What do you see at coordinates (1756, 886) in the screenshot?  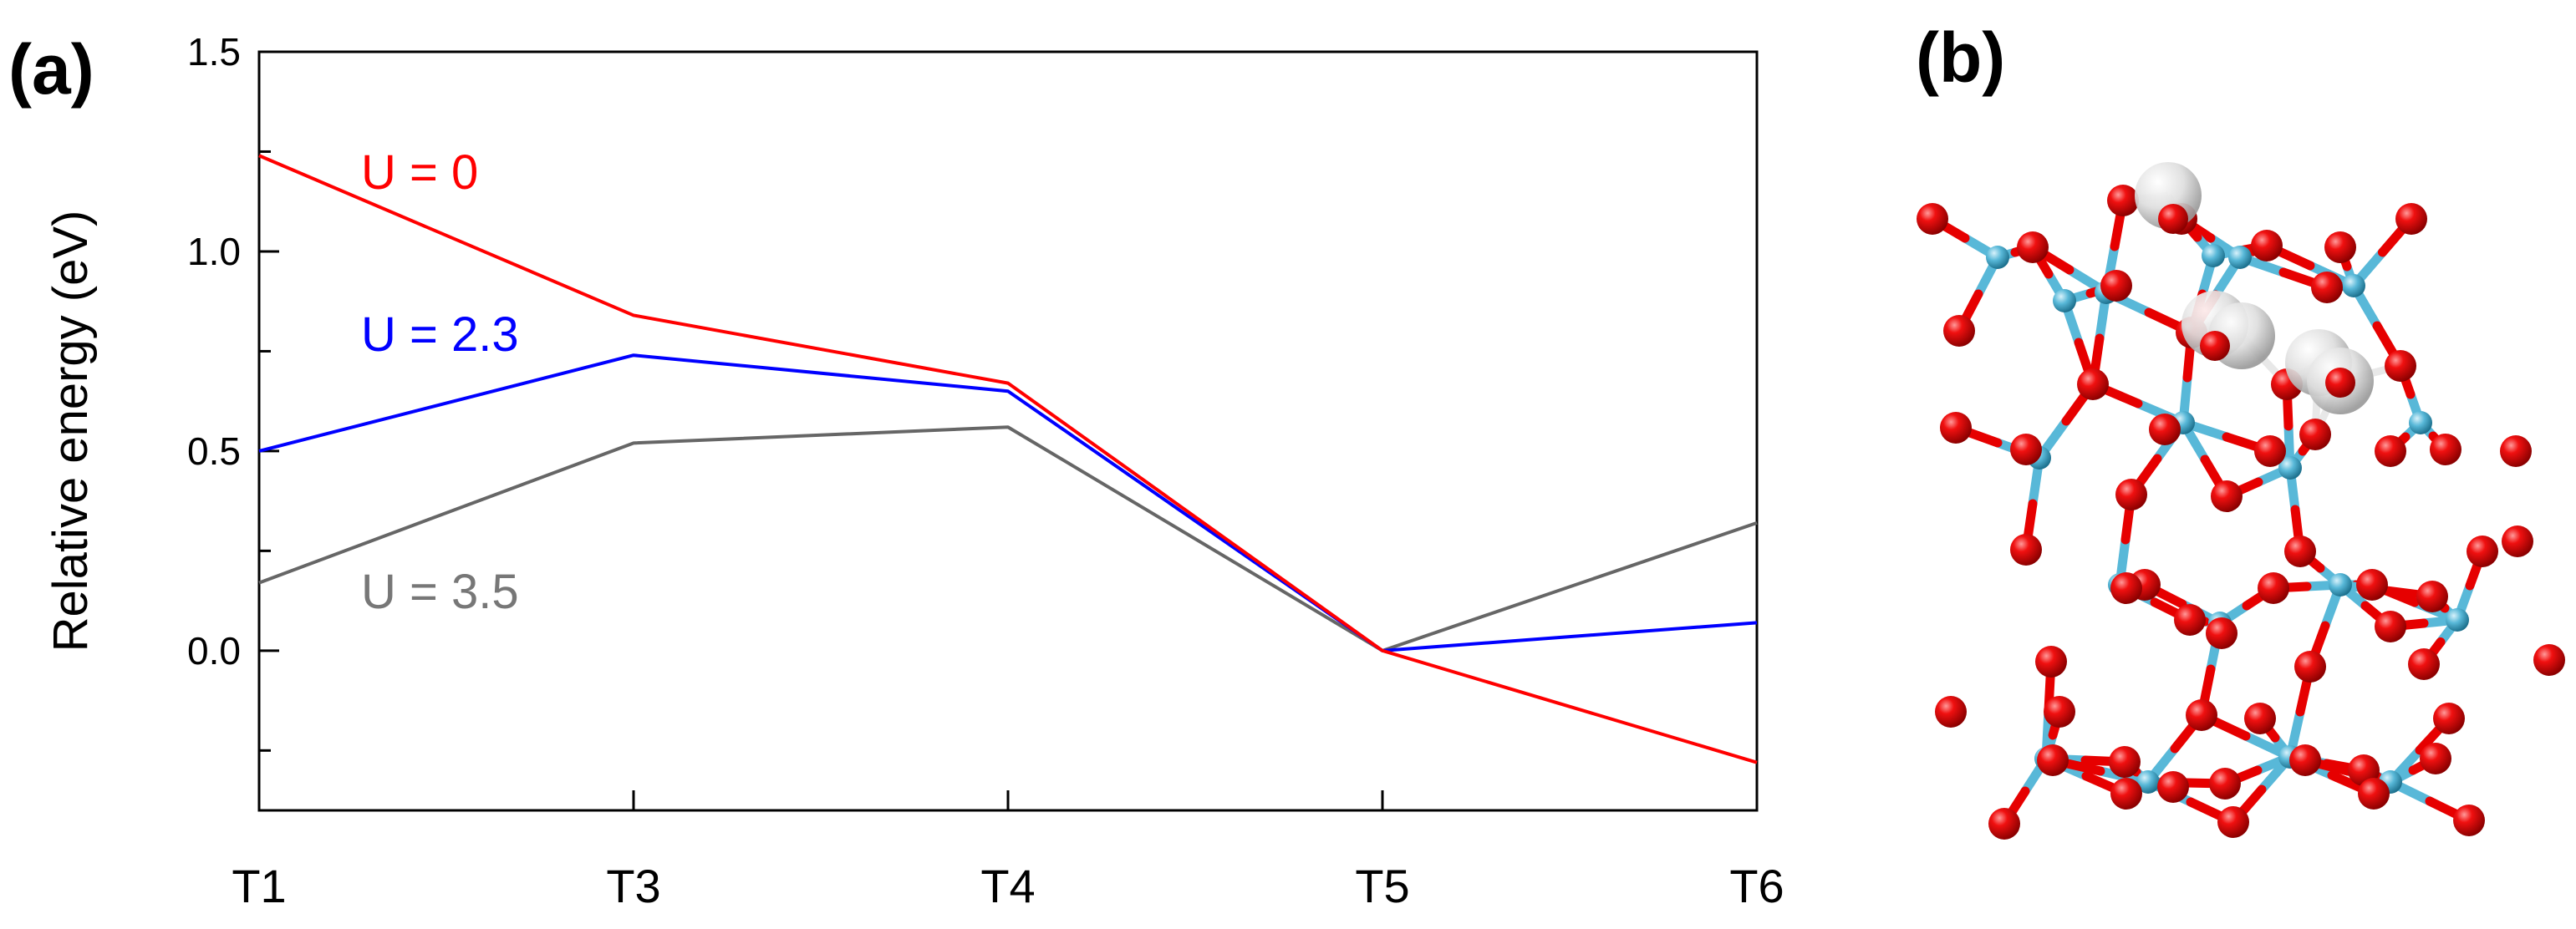 I see `x-tick-label-t6: T6` at bounding box center [1756, 886].